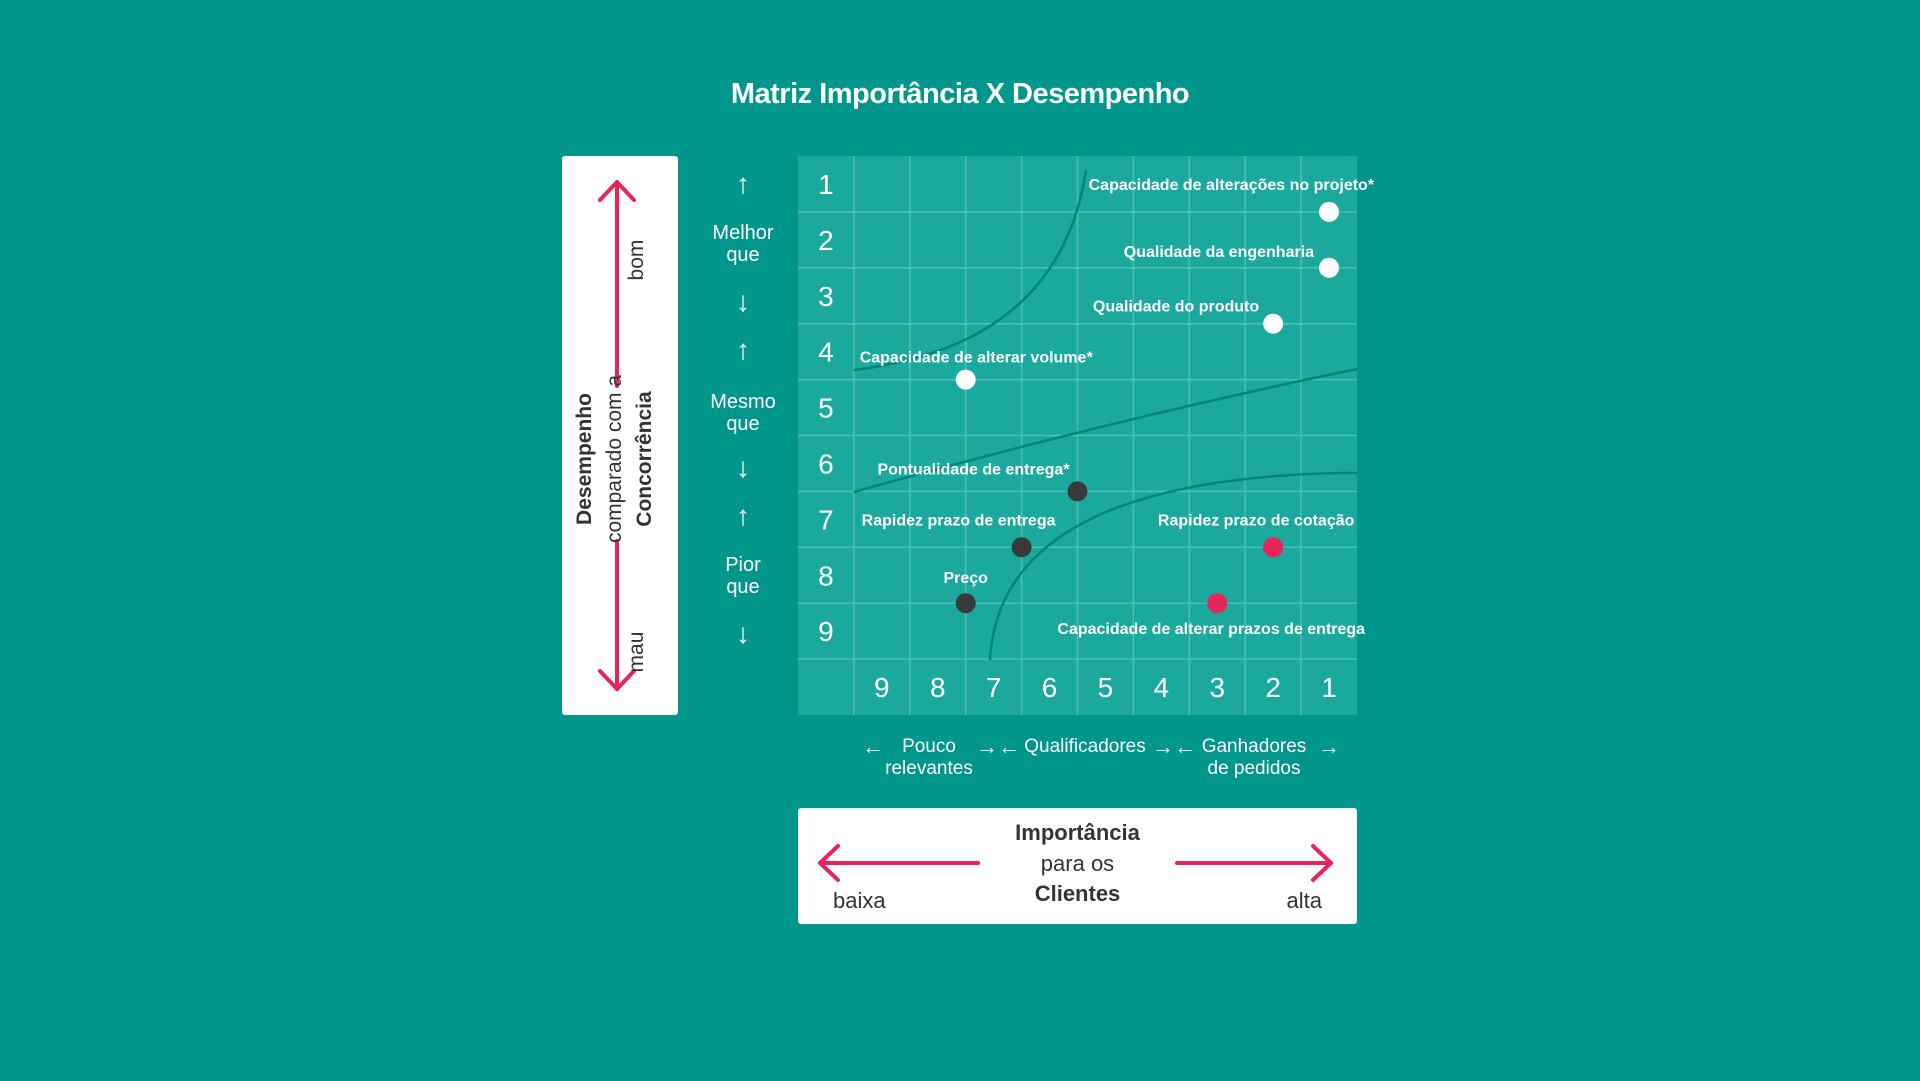  What do you see at coordinates (970, 270) in the screenshot?
I see `curve-upper` at bounding box center [970, 270].